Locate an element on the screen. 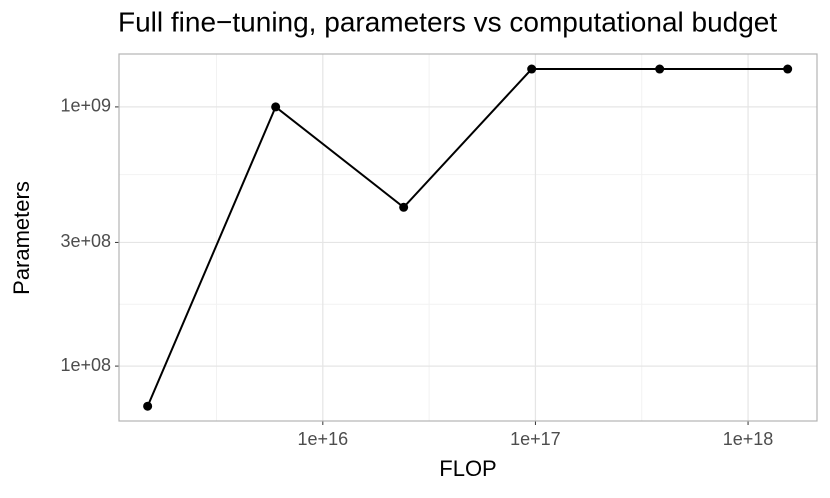 Image resolution: width=830 pixels, height=498 pixels. y-tick-label: 3e+08 is located at coordinates (85, 241).